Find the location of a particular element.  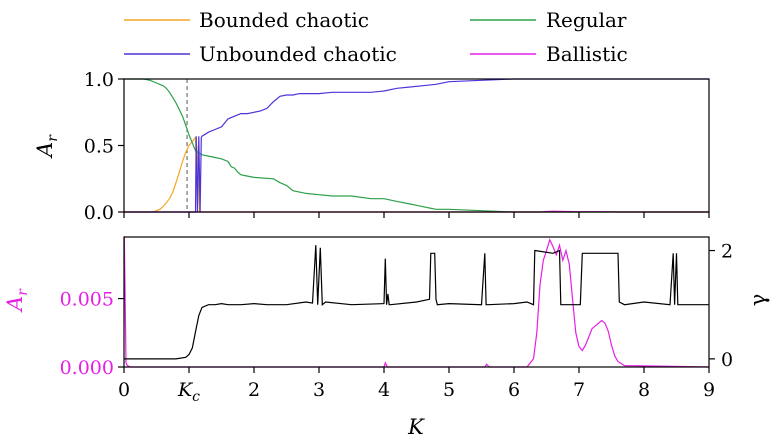

bottom-x-tick-label: 9 is located at coordinates (709, 390).